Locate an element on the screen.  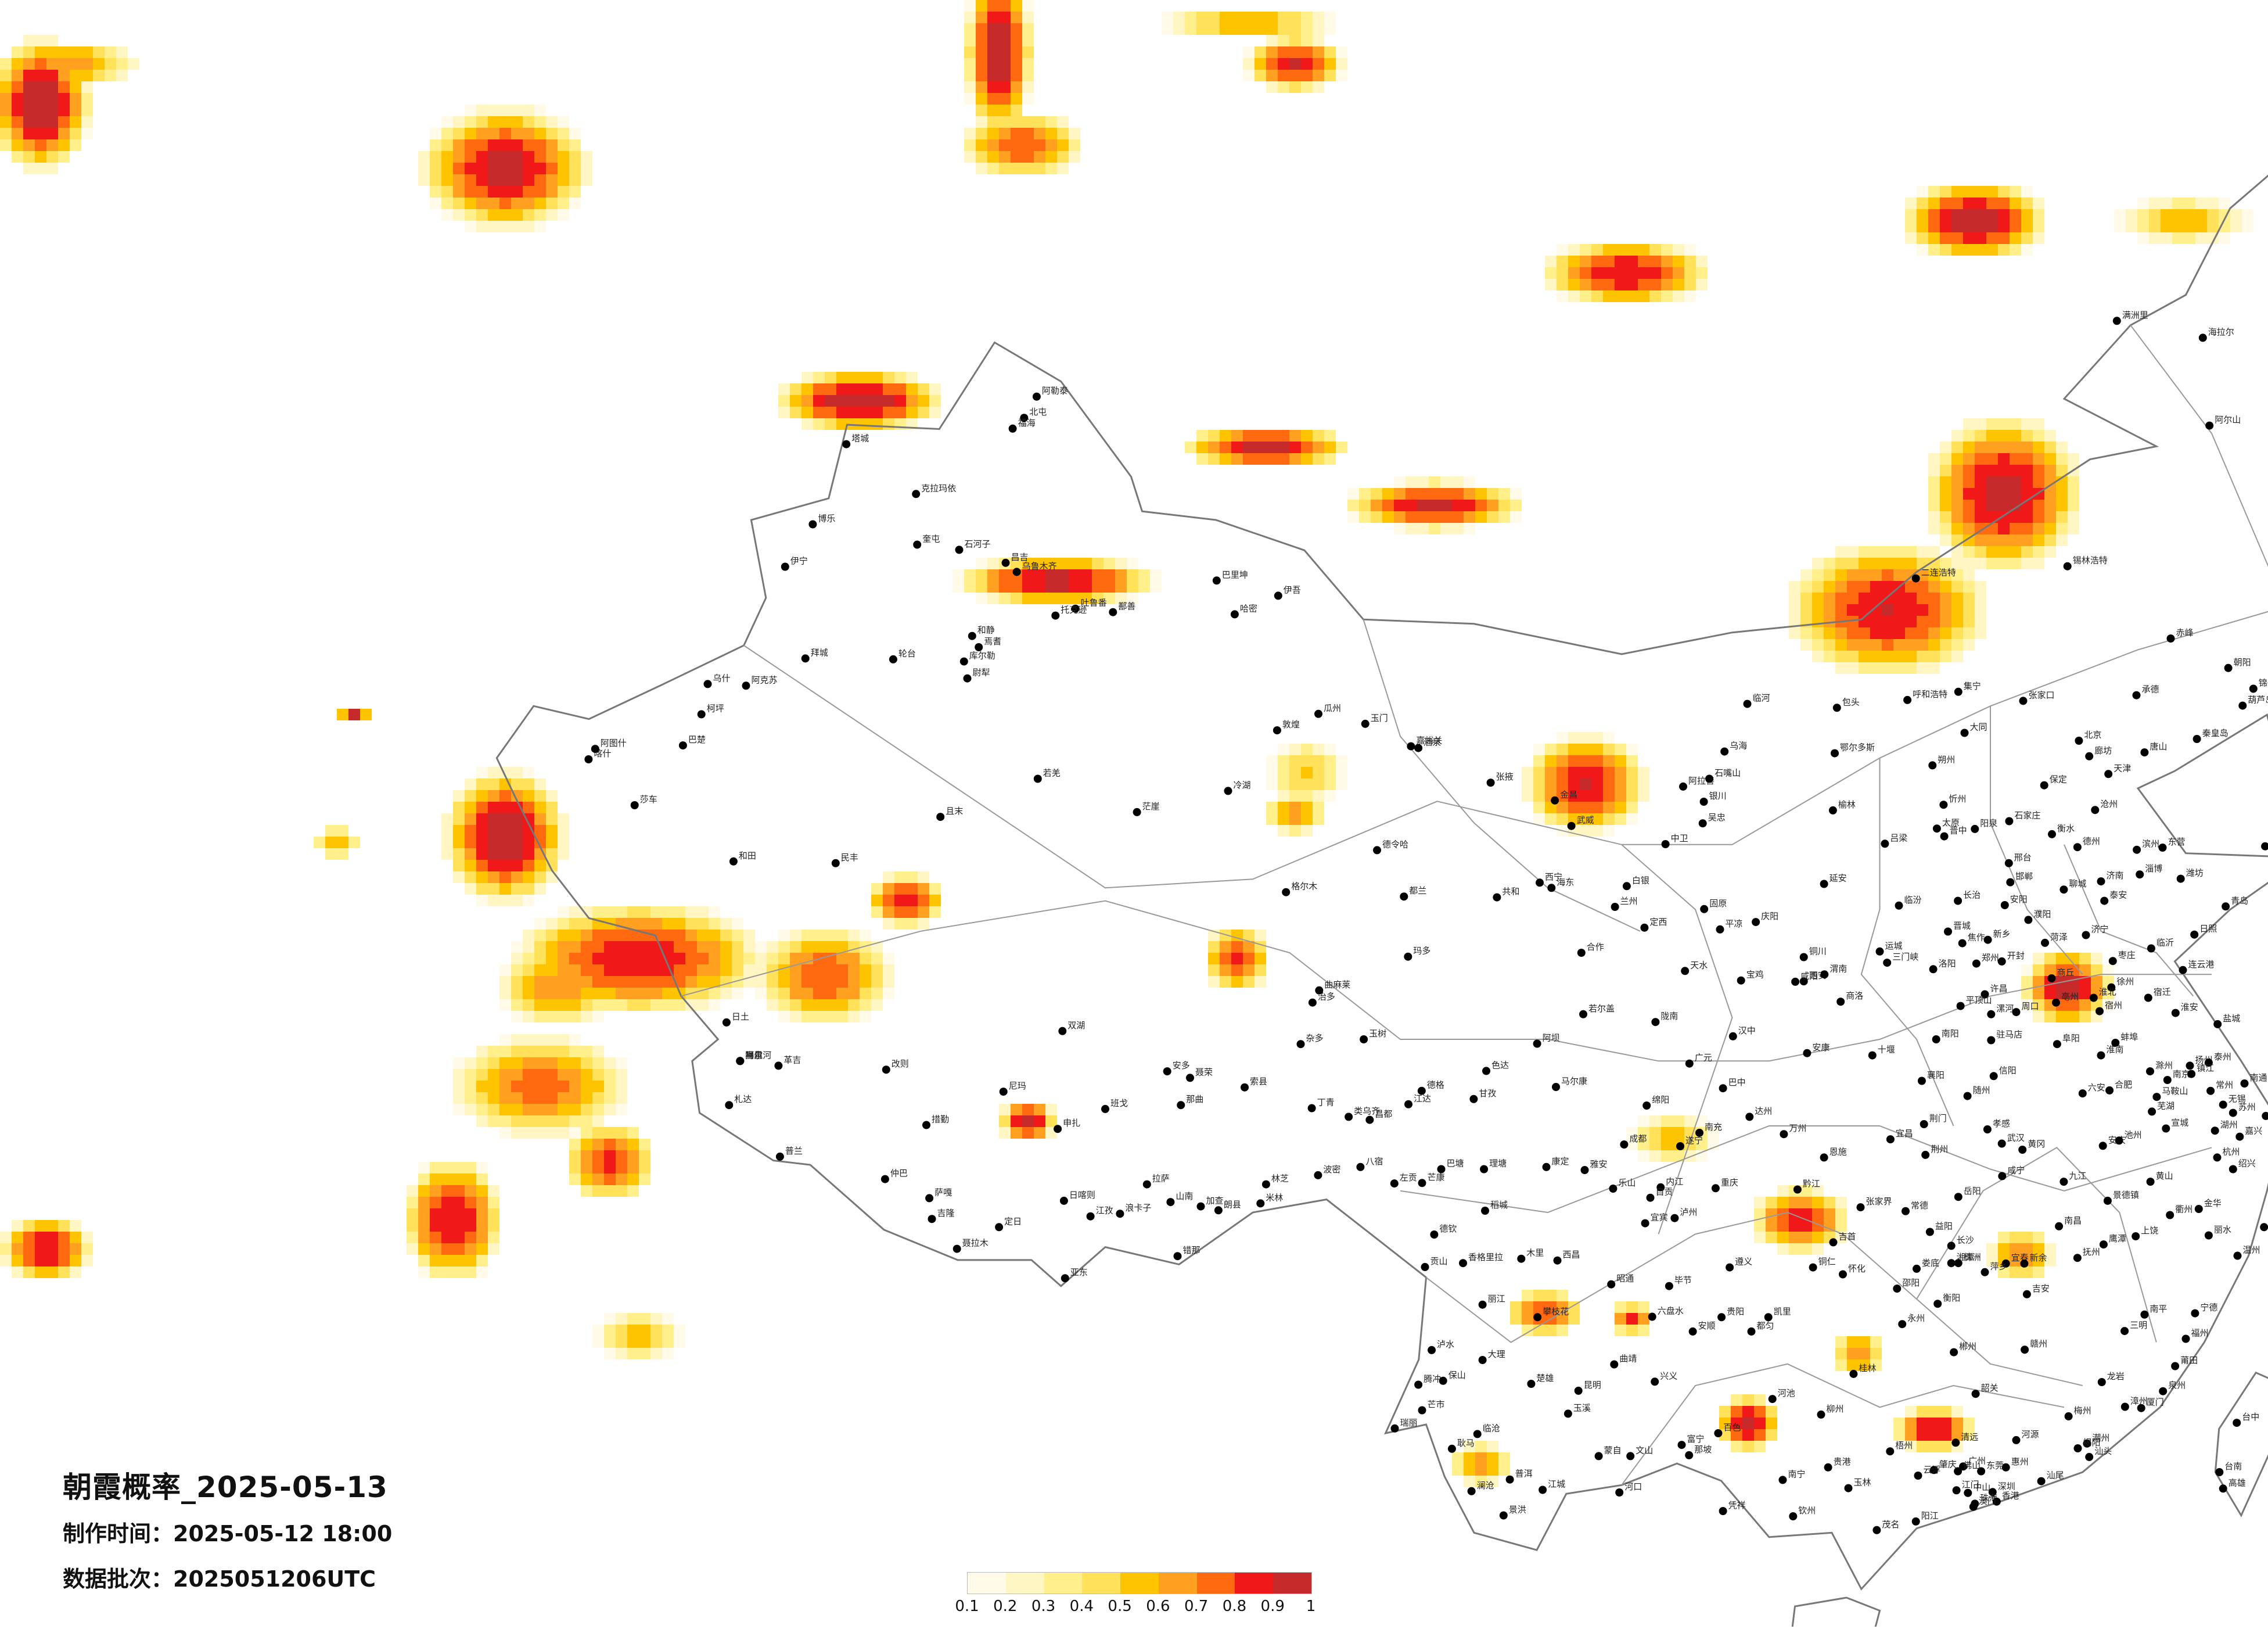
city-label: 朗县 is located at coordinates (1232, 1204).